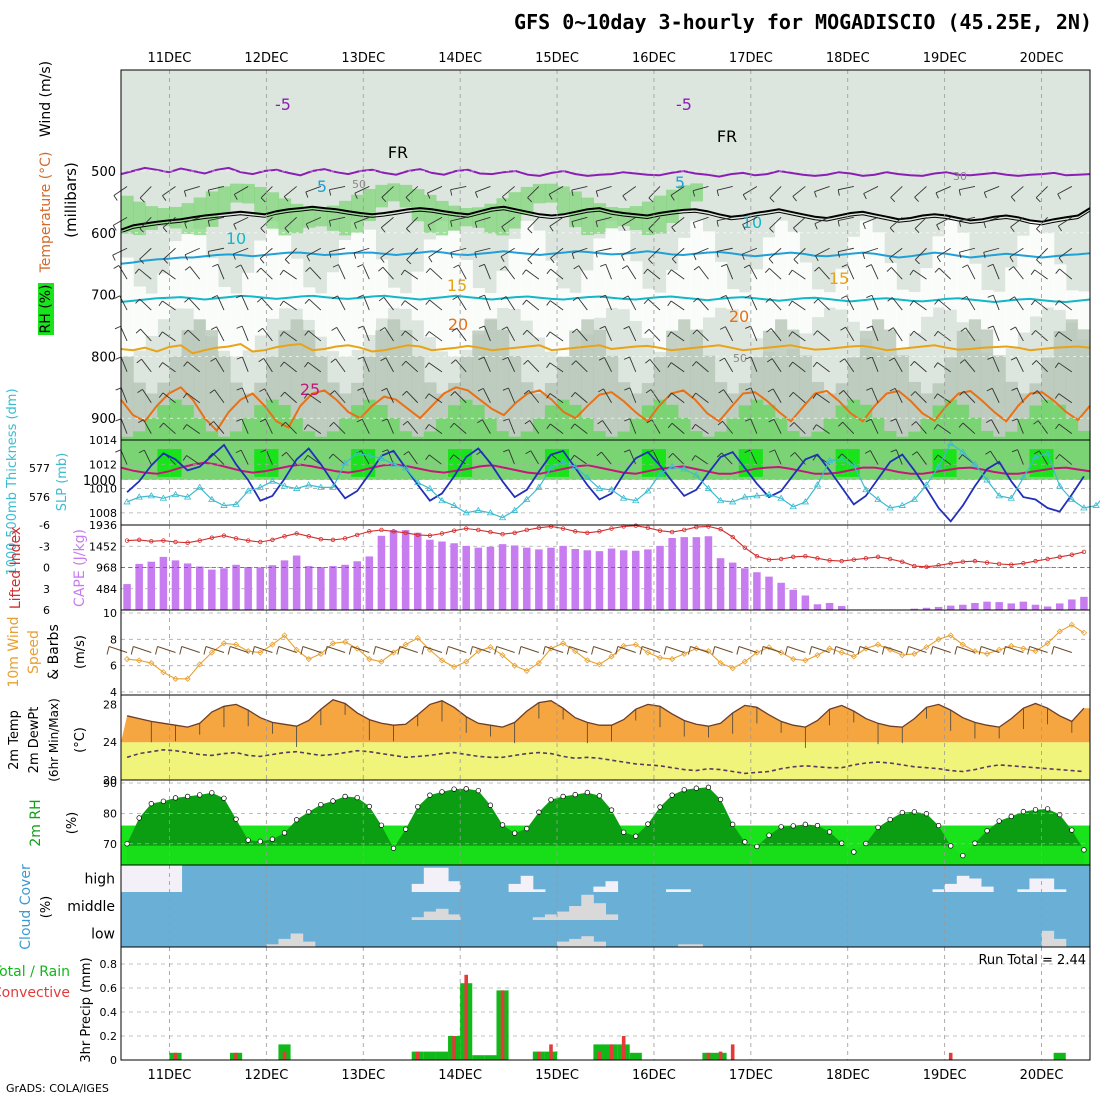 This screenshot has height=1100, width=1100. Describe the element at coordinates (170, 58) in the screenshot. I see `date-label-top: 11DEC` at that location.